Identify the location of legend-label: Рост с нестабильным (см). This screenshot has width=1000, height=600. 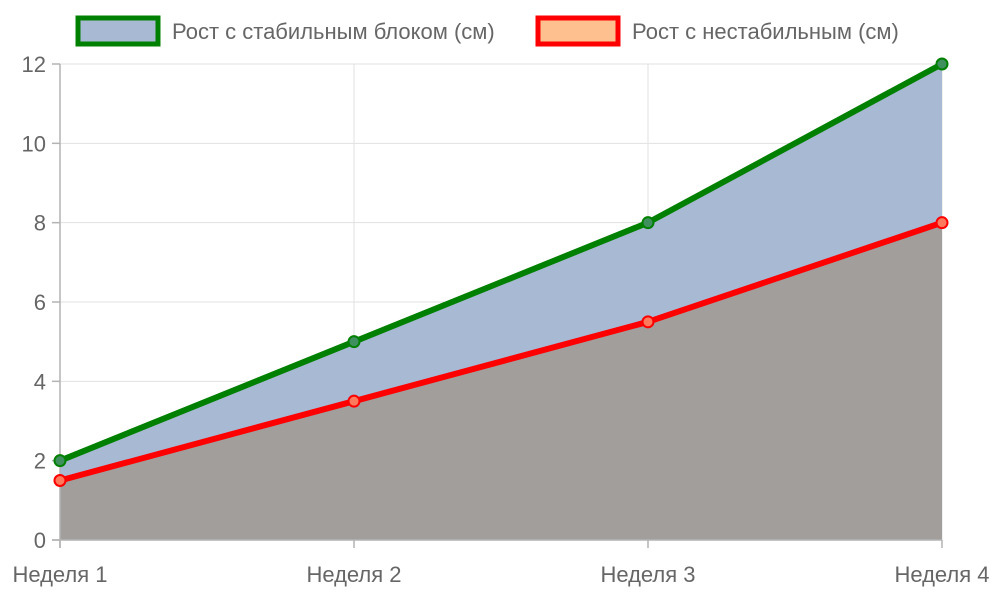
(765, 31).